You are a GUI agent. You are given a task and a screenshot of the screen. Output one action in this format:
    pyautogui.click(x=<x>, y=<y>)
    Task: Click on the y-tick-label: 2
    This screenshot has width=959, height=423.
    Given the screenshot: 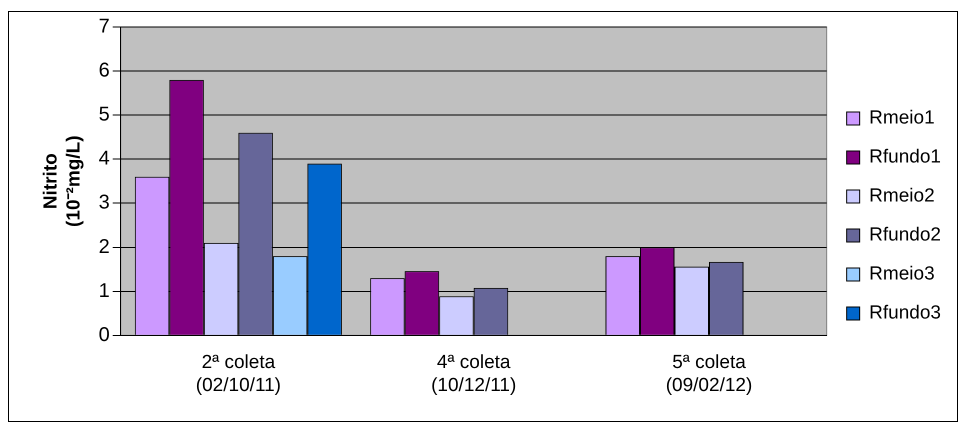 What is the action you would take?
    pyautogui.click(x=104, y=247)
    